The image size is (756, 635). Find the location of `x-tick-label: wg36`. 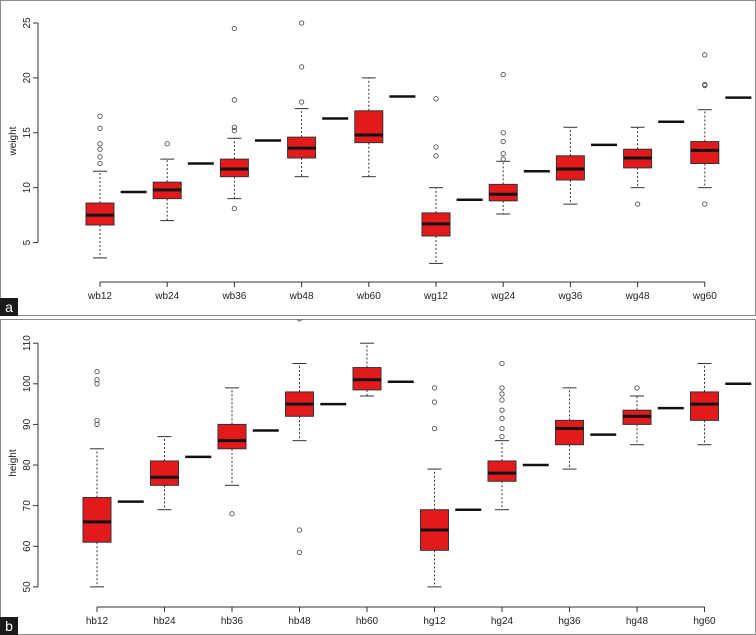

x-tick-label: wg36 is located at coordinates (569, 296).